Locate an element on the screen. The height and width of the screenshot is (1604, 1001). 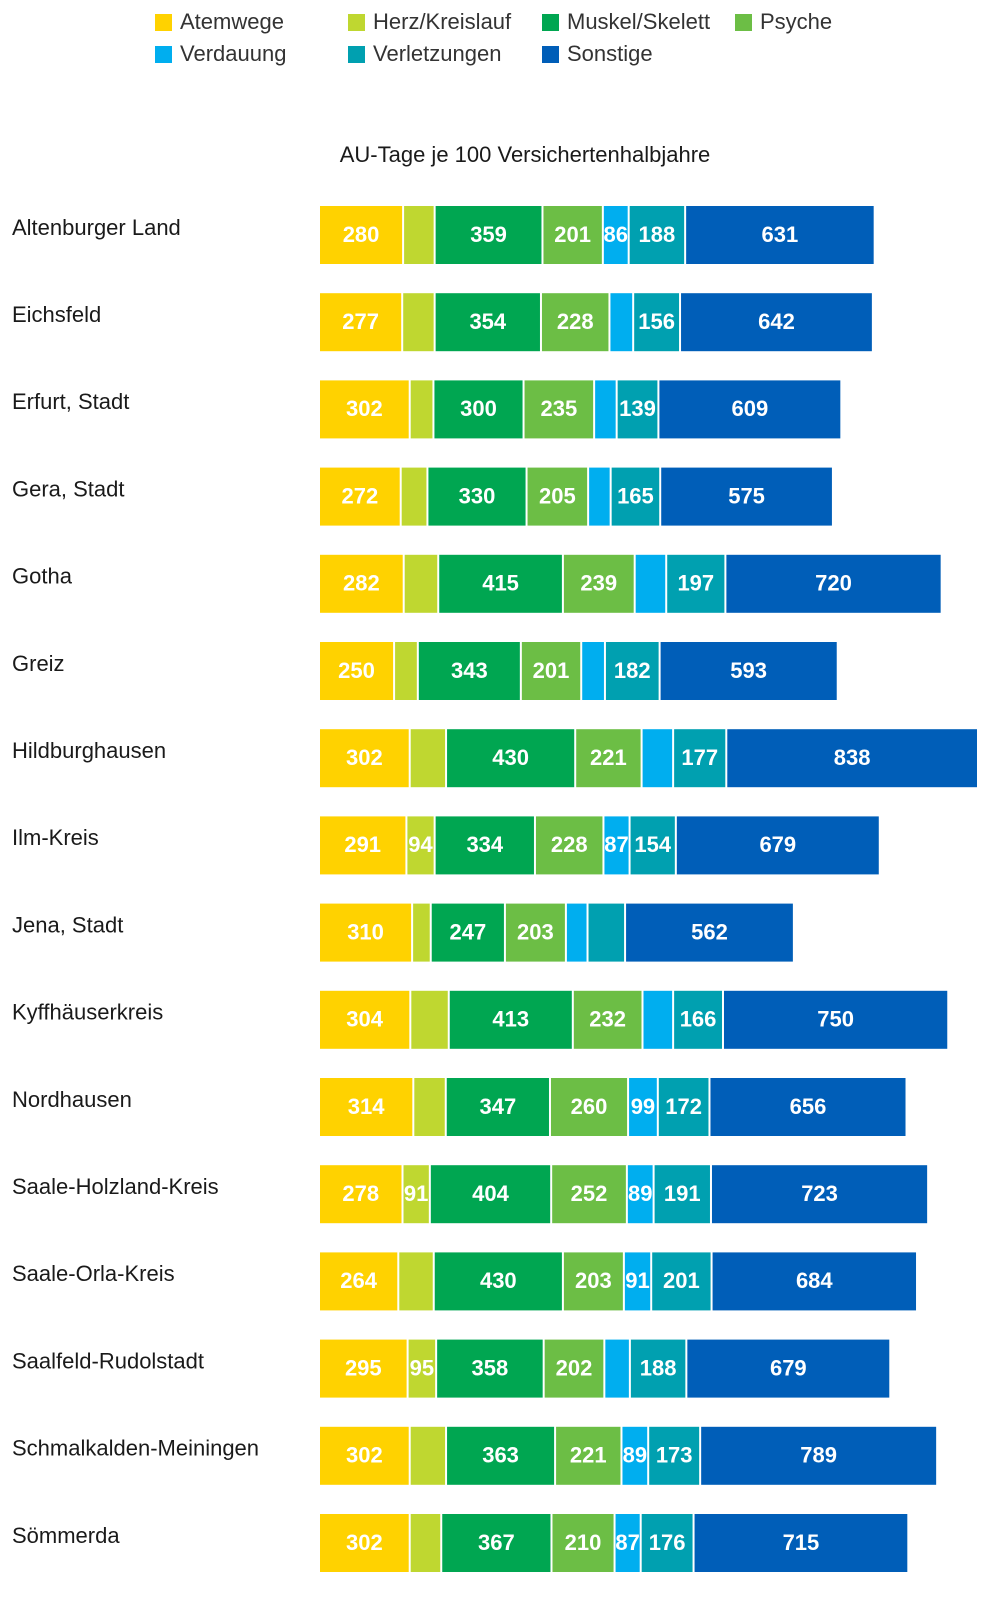
value-label: 260 is located at coordinates (589, 1106).